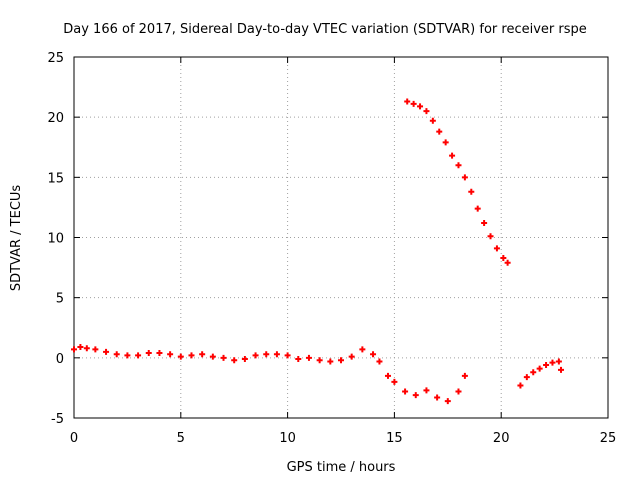 The image size is (640, 480). Describe the element at coordinates (74, 438) in the screenshot. I see `x-tick-label: 0` at that location.